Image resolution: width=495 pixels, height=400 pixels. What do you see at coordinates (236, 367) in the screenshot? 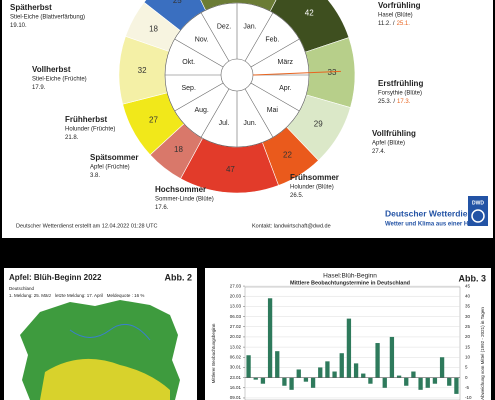
I see `y-tick-label: 30.01` at bounding box center [236, 367].